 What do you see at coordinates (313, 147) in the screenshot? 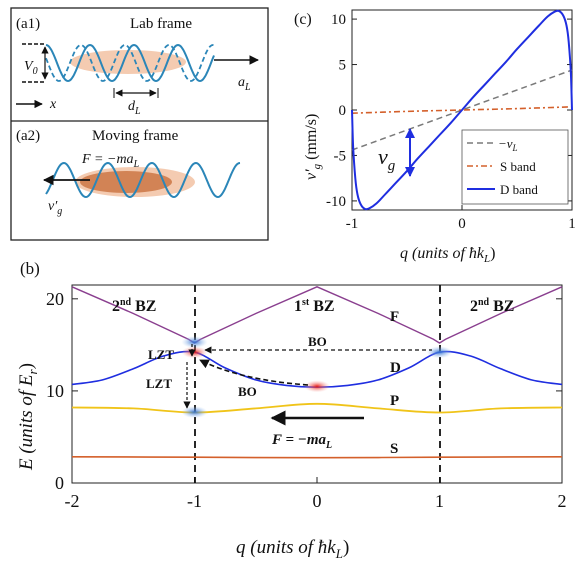
I see `panel-c-ylabel: v′g (mm/s)` at bounding box center [313, 147].